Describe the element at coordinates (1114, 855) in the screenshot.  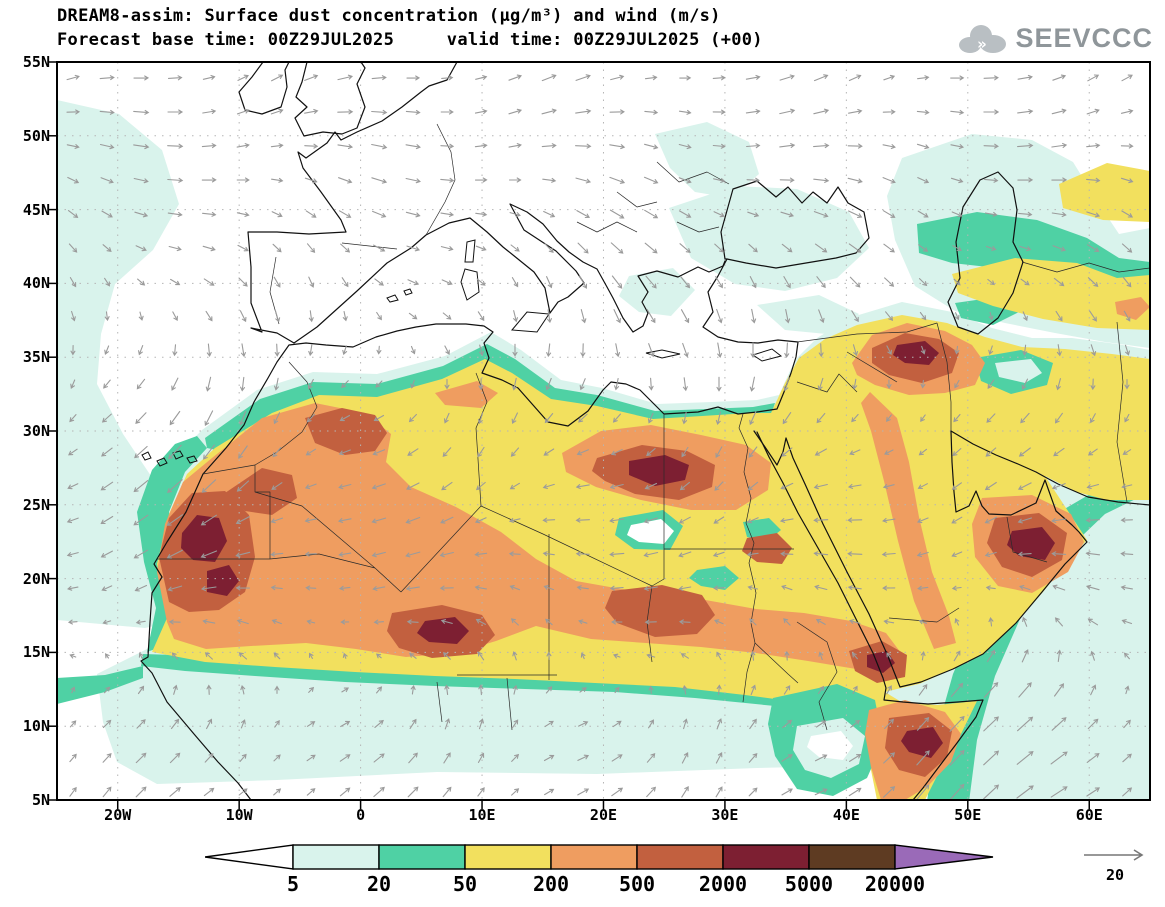
I see `wind-reference-arrow` at that location.